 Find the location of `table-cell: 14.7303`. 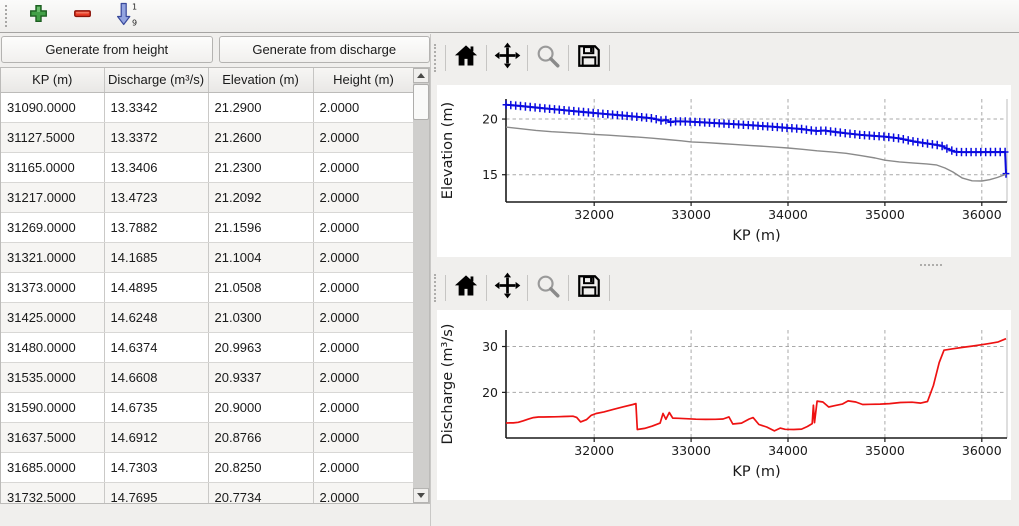

table-cell: 14.7303 is located at coordinates (156, 467).